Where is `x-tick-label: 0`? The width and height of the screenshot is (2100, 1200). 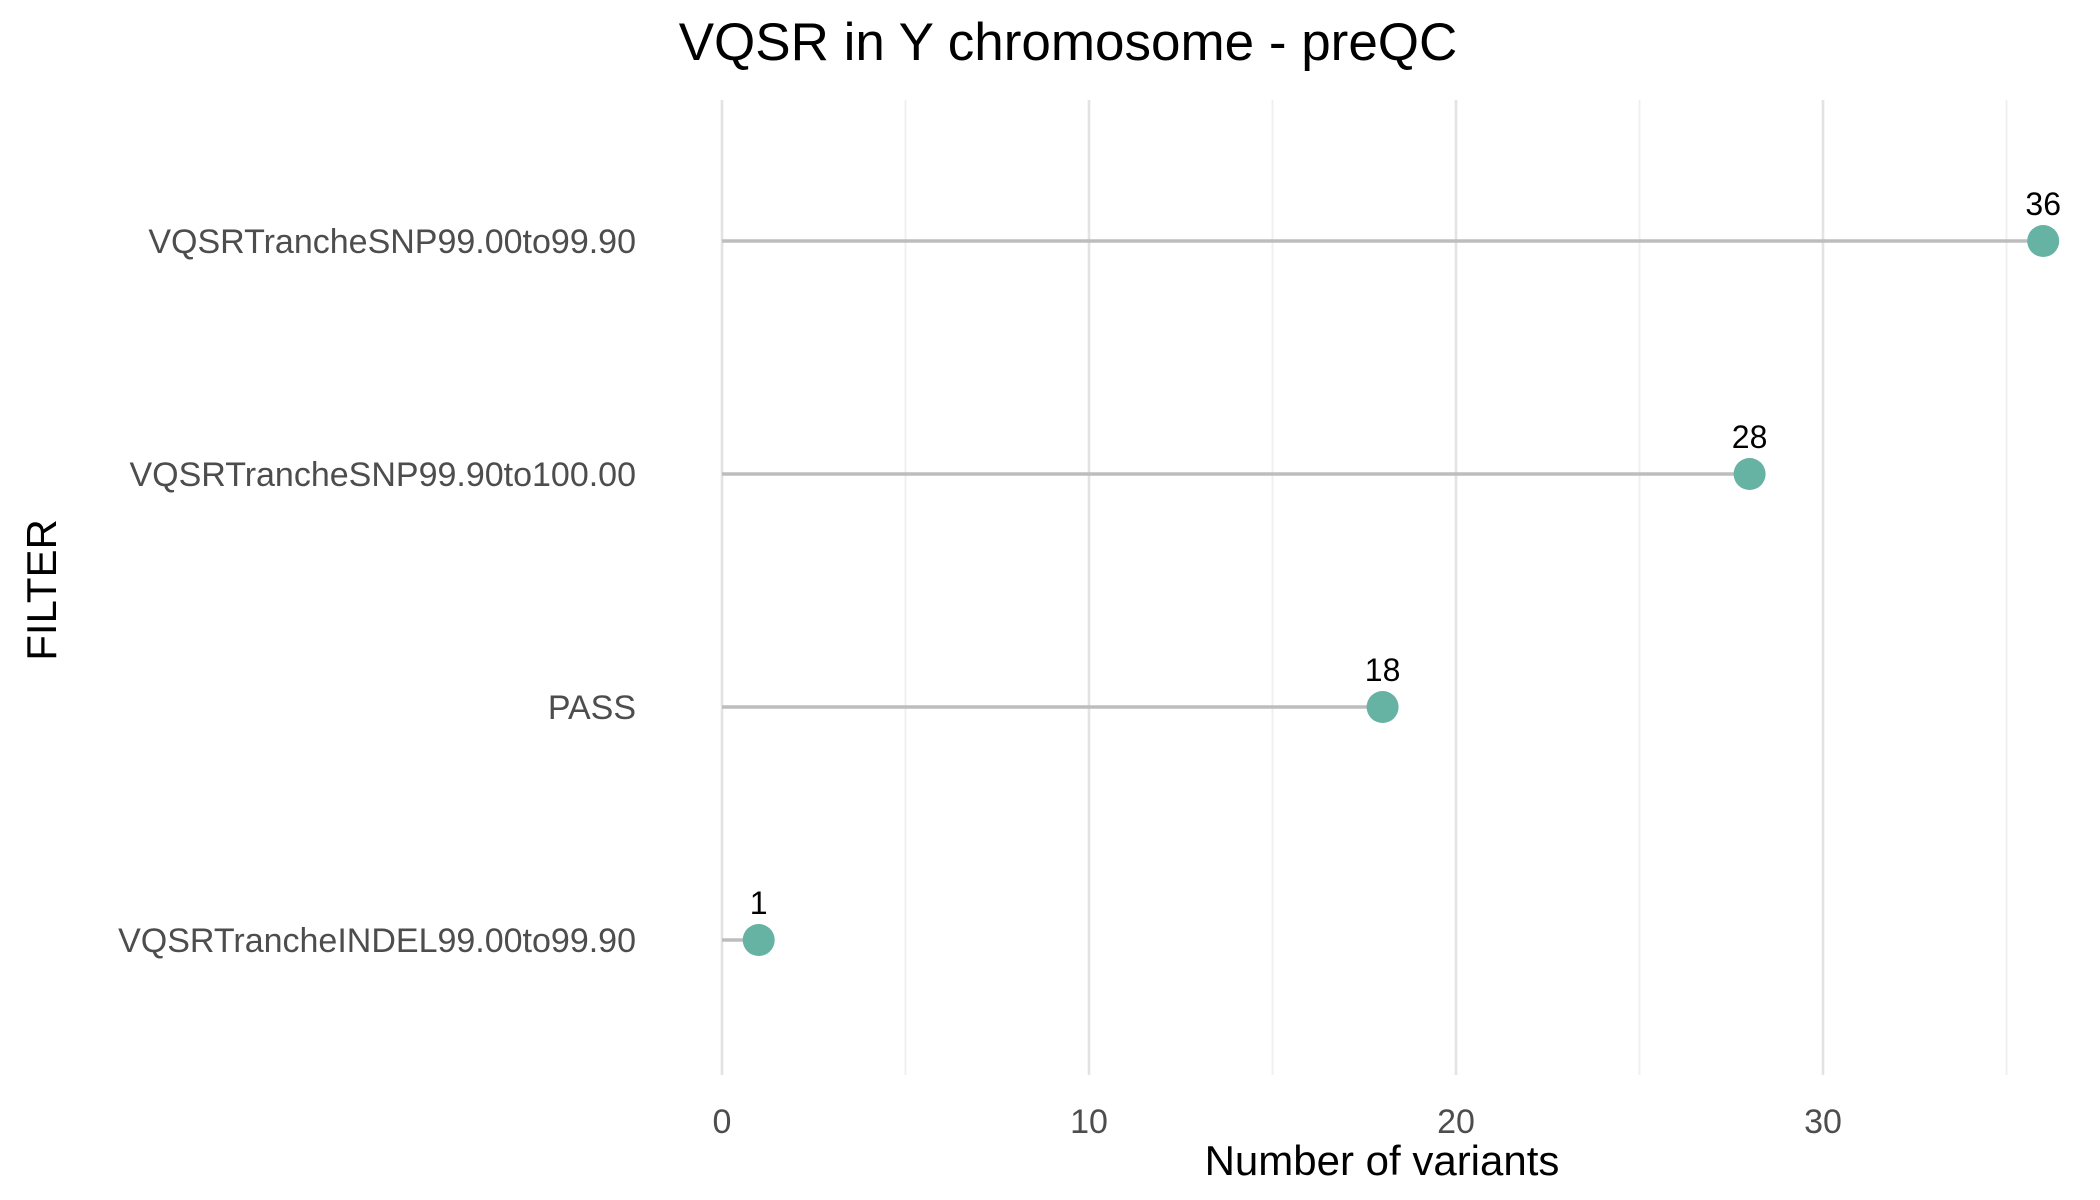 x-tick-label: 0 is located at coordinates (722, 1122).